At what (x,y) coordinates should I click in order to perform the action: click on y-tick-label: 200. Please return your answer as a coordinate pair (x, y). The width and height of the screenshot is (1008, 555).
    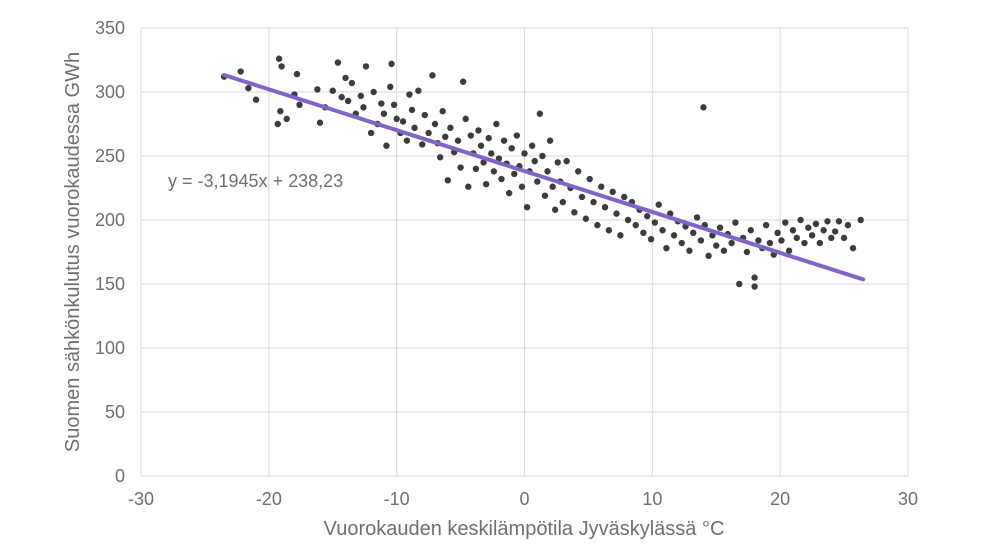
    Looking at the image, I should click on (110, 220).